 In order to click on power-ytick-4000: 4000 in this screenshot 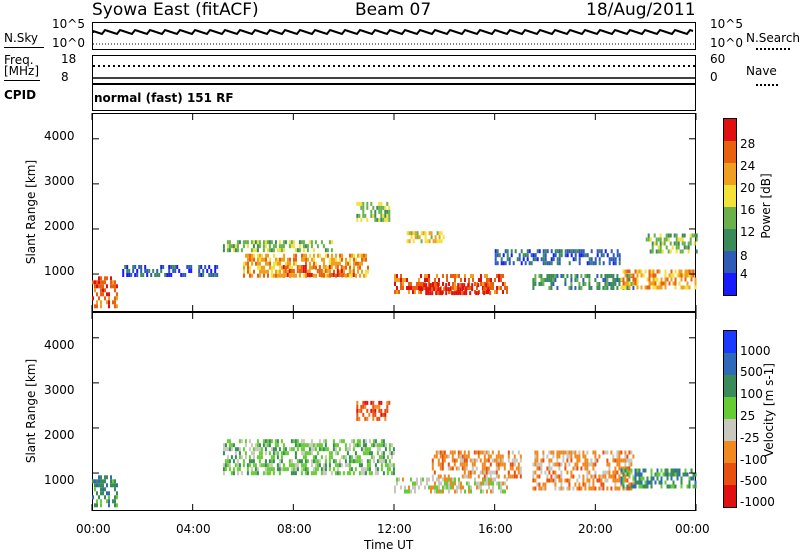, I will do `click(59, 136)`.